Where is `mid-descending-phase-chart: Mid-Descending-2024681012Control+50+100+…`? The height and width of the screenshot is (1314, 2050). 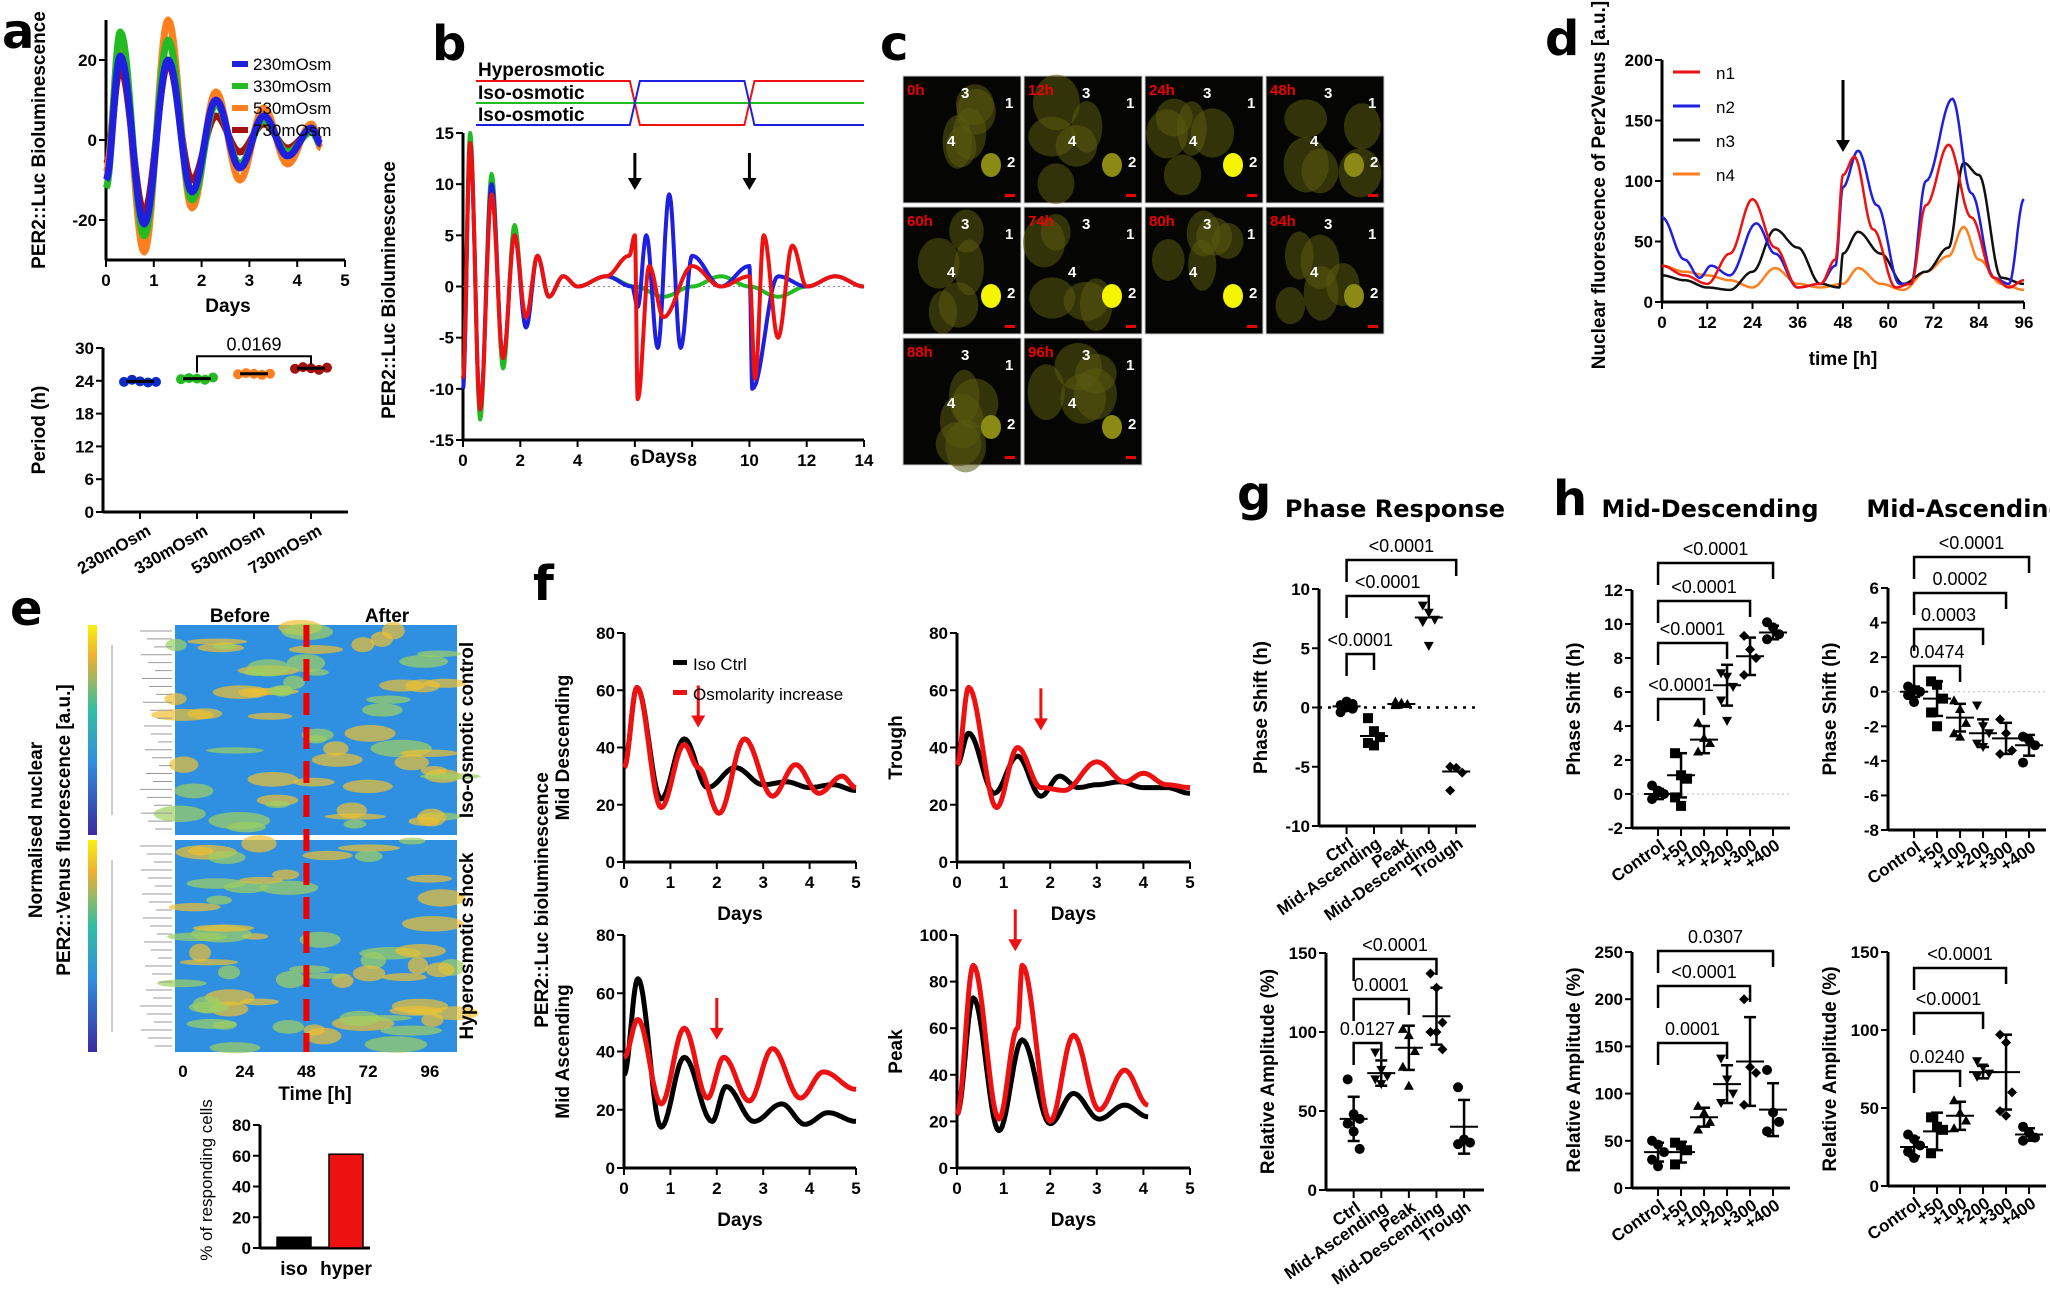
mid-descending-phase-chart: Mid-Descending-2024681012Control+50+100+… is located at coordinates (1691, 690).